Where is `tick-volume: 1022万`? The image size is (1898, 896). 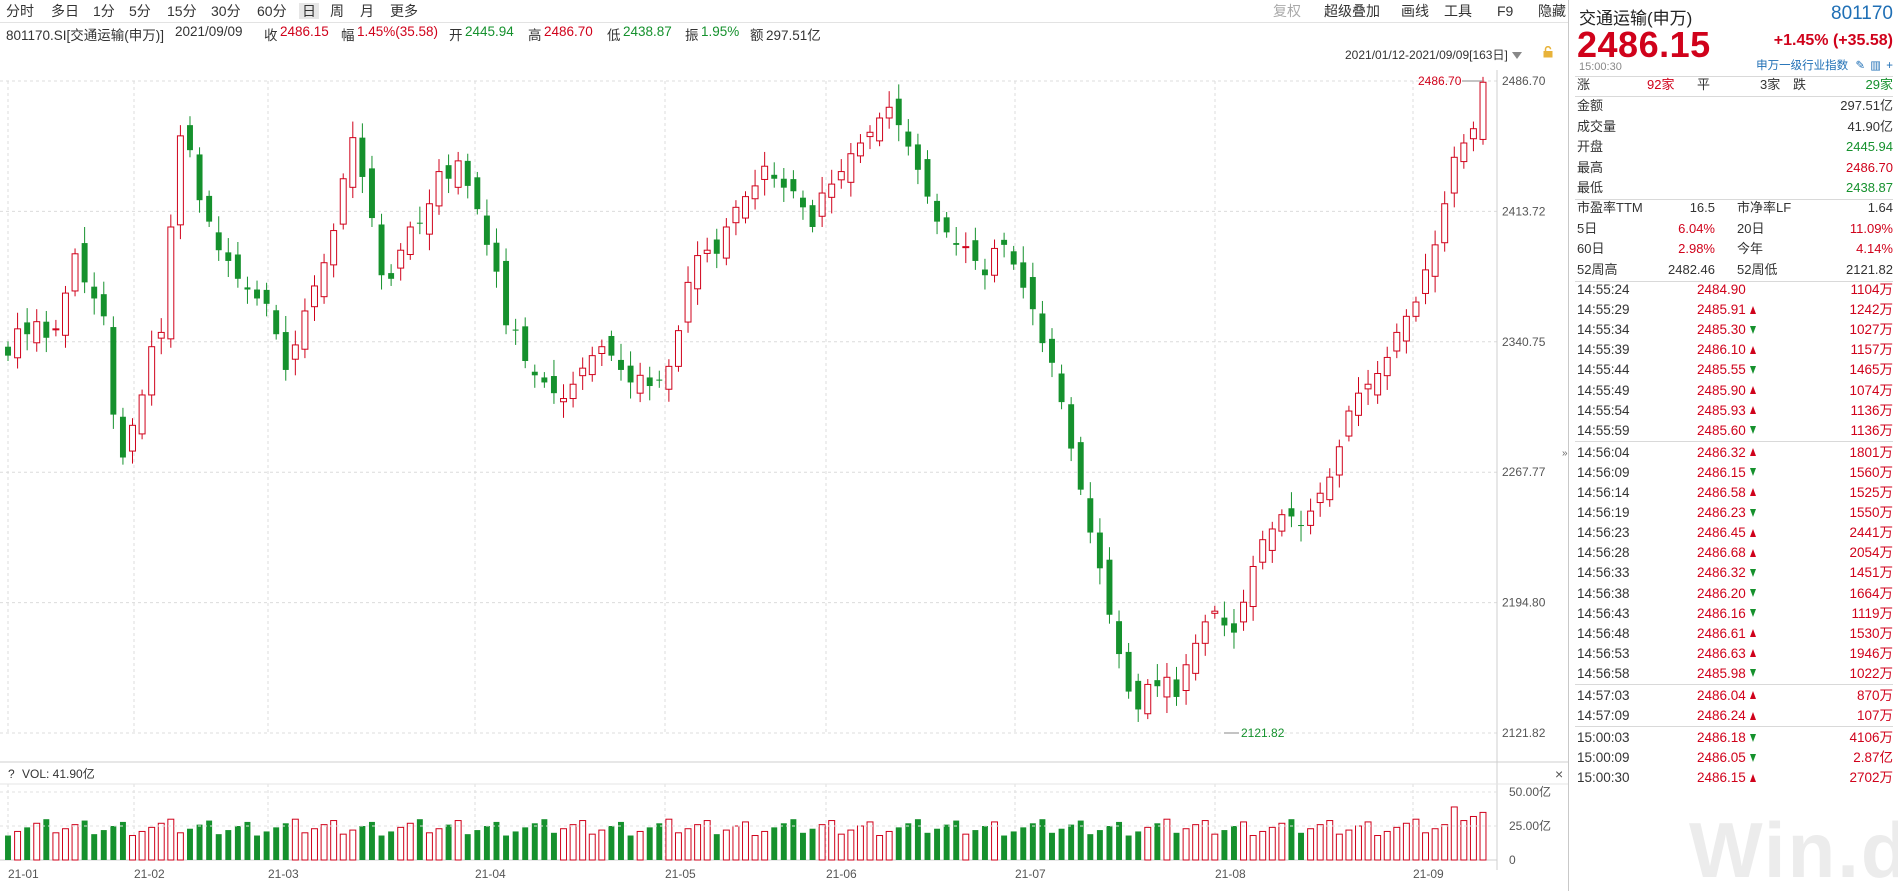
tick-volume: 1022万 is located at coordinates (1871, 673).